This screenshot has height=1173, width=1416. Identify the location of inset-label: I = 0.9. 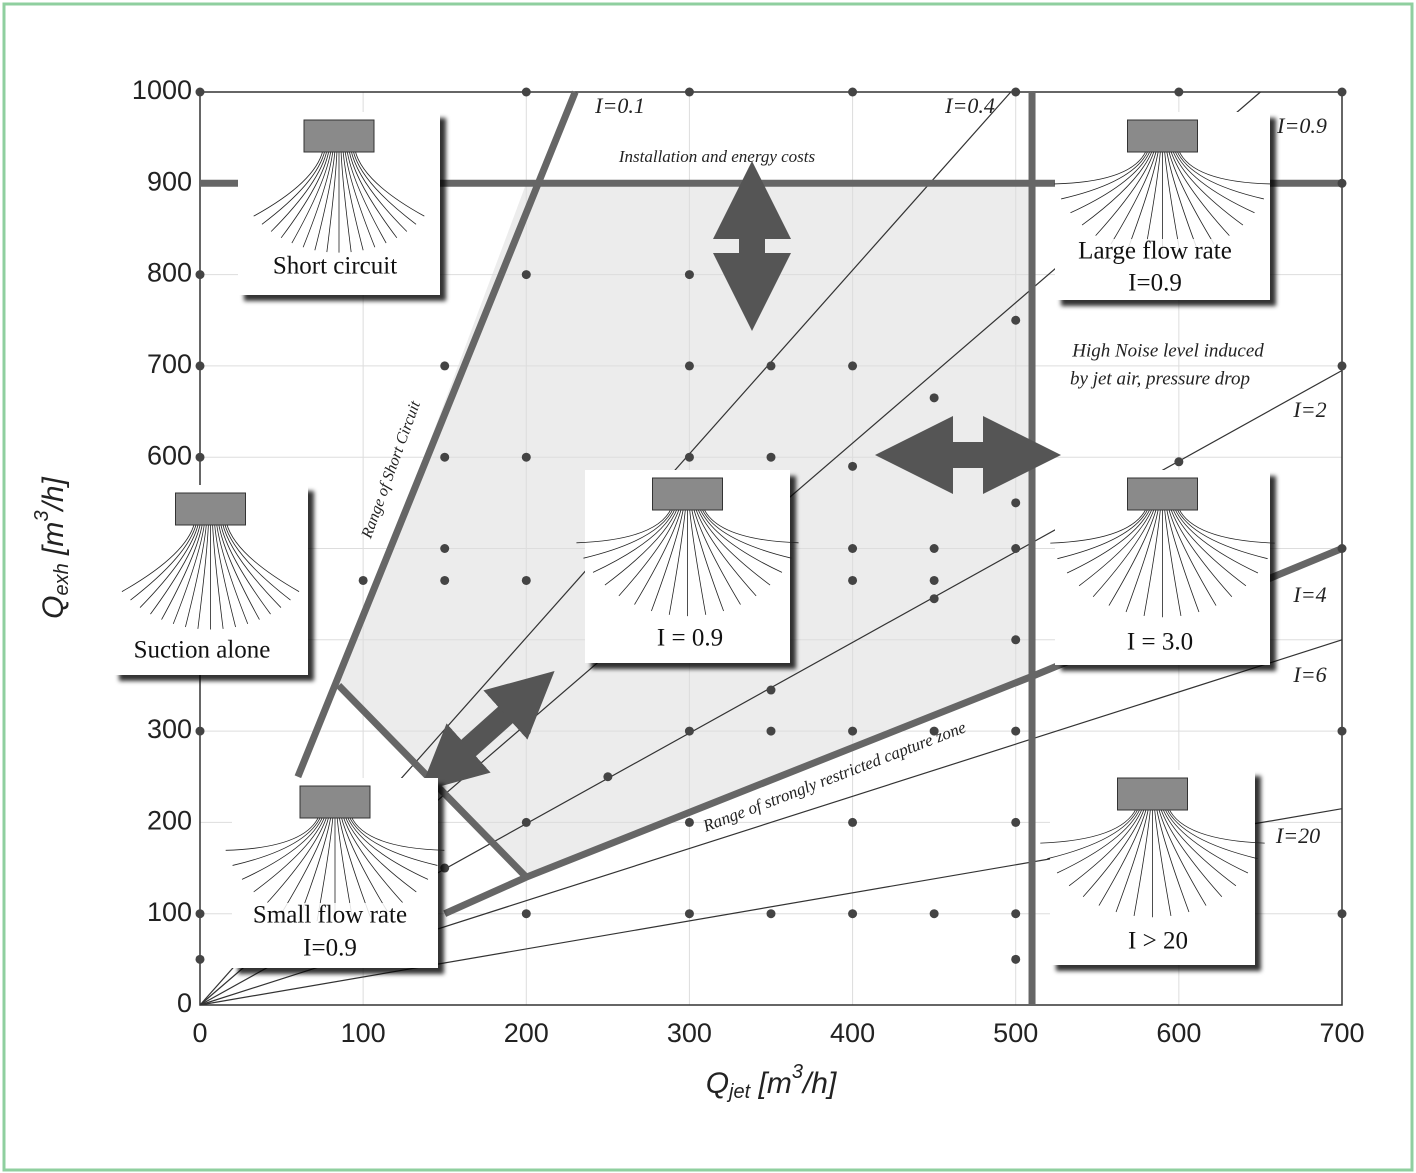
(690, 638).